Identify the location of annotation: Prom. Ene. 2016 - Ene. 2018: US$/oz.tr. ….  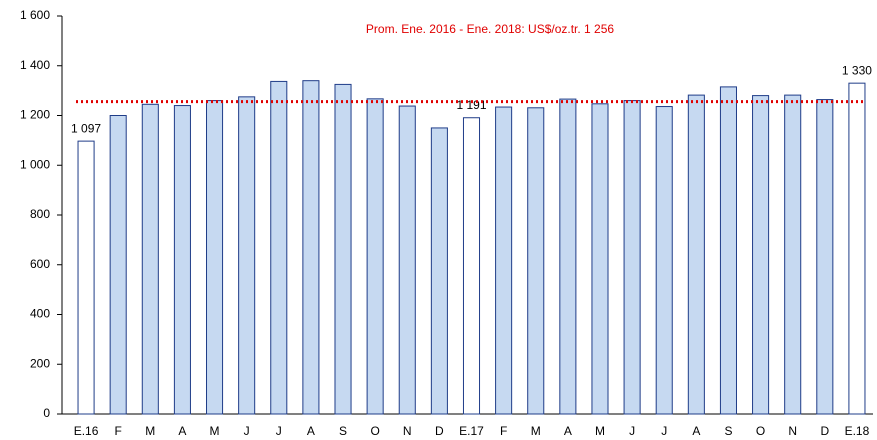
(490, 29).